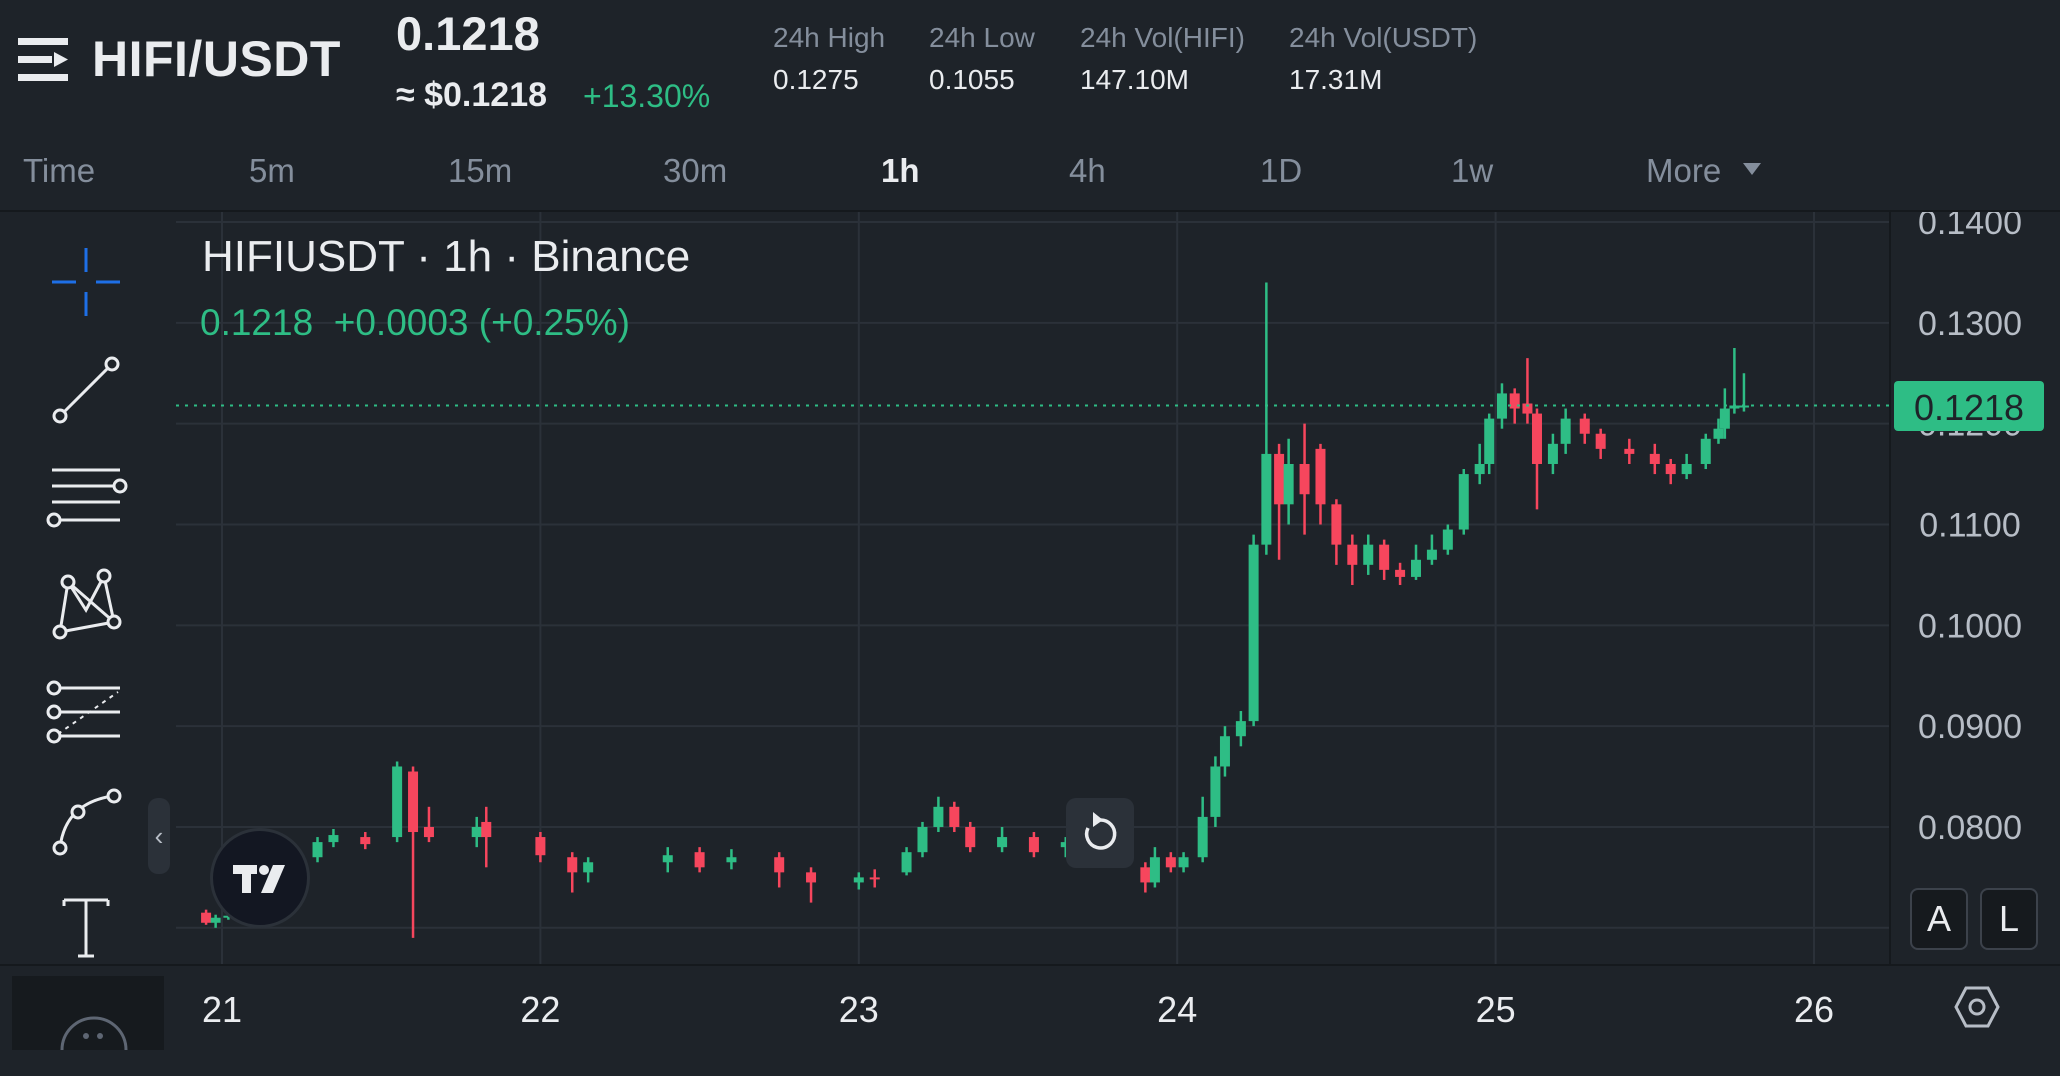 The height and width of the screenshot is (1076, 2060). Describe the element at coordinates (982, 37) in the screenshot. I see `stat-label-low: 24h Low` at that location.